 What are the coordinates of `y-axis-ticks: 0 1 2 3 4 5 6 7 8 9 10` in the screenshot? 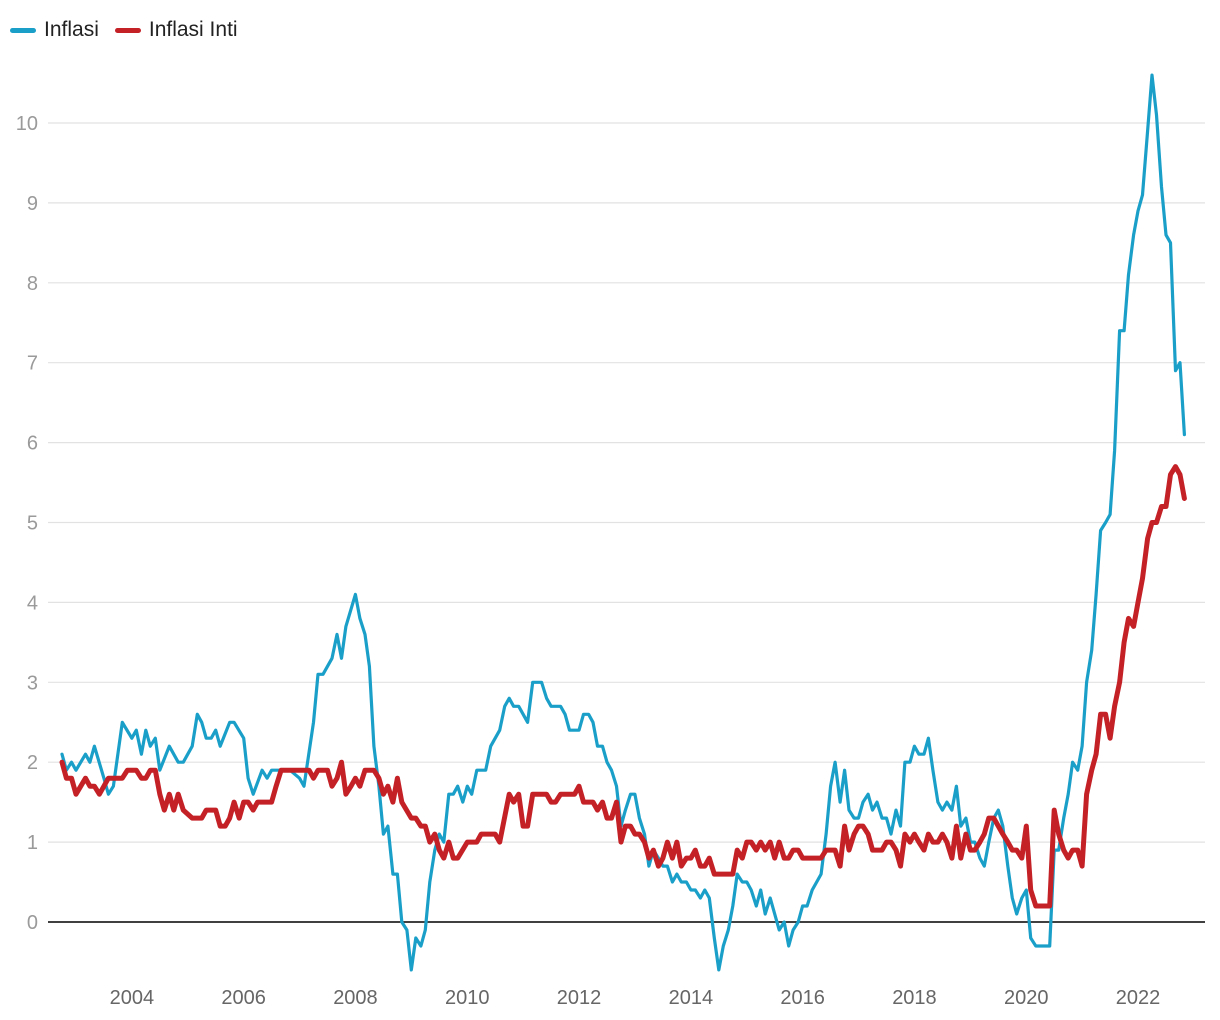 It's located at (27, 523).